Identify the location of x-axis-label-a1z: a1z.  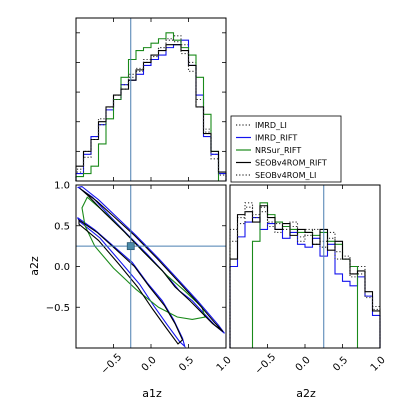
(152, 393).